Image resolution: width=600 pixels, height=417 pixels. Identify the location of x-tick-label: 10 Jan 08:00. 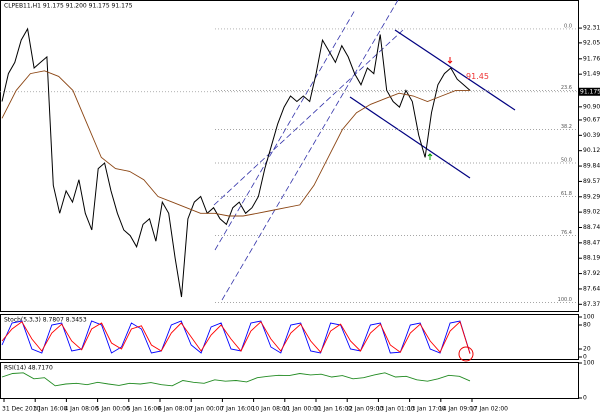
(271, 409).